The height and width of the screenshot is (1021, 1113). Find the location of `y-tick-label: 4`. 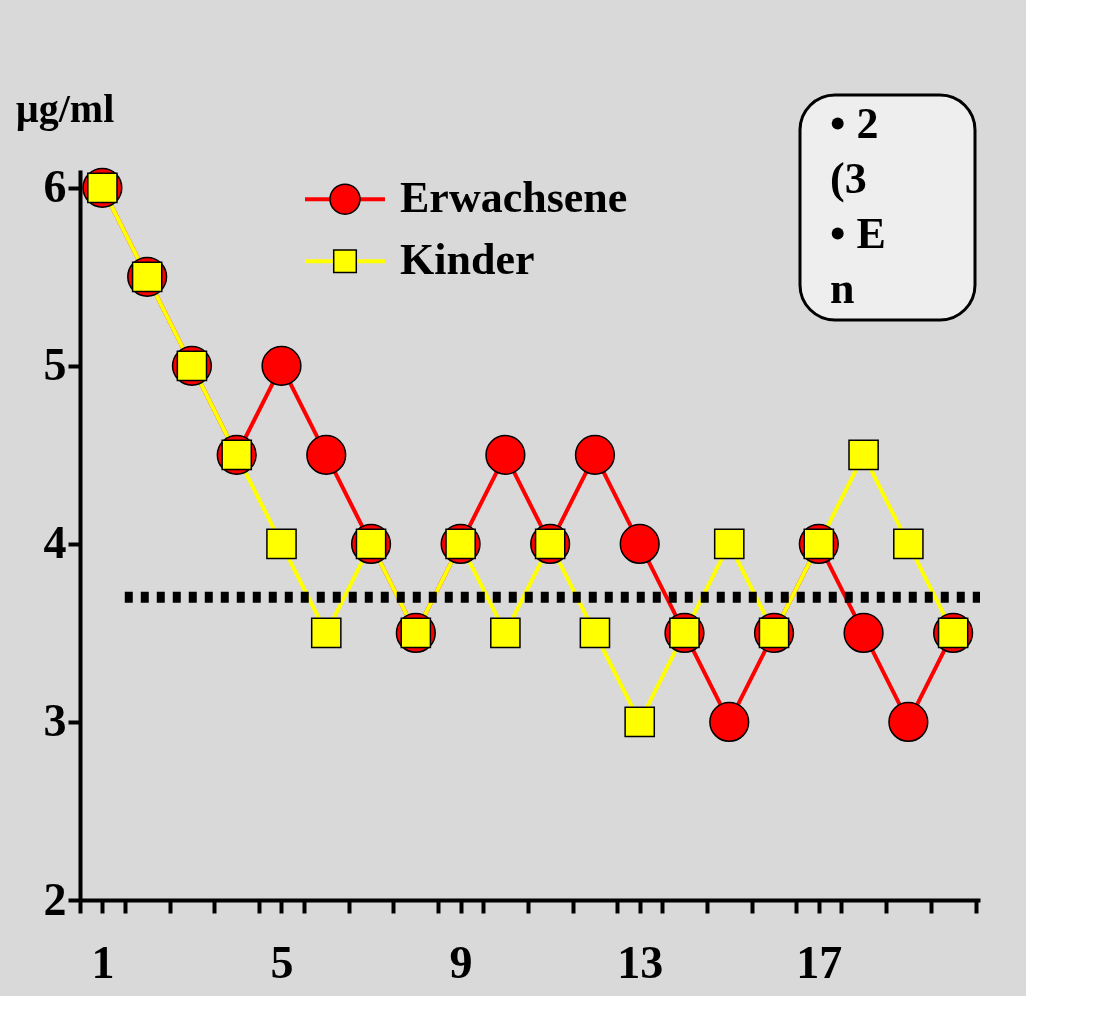

y-tick-label: 4 is located at coordinates (55, 543).